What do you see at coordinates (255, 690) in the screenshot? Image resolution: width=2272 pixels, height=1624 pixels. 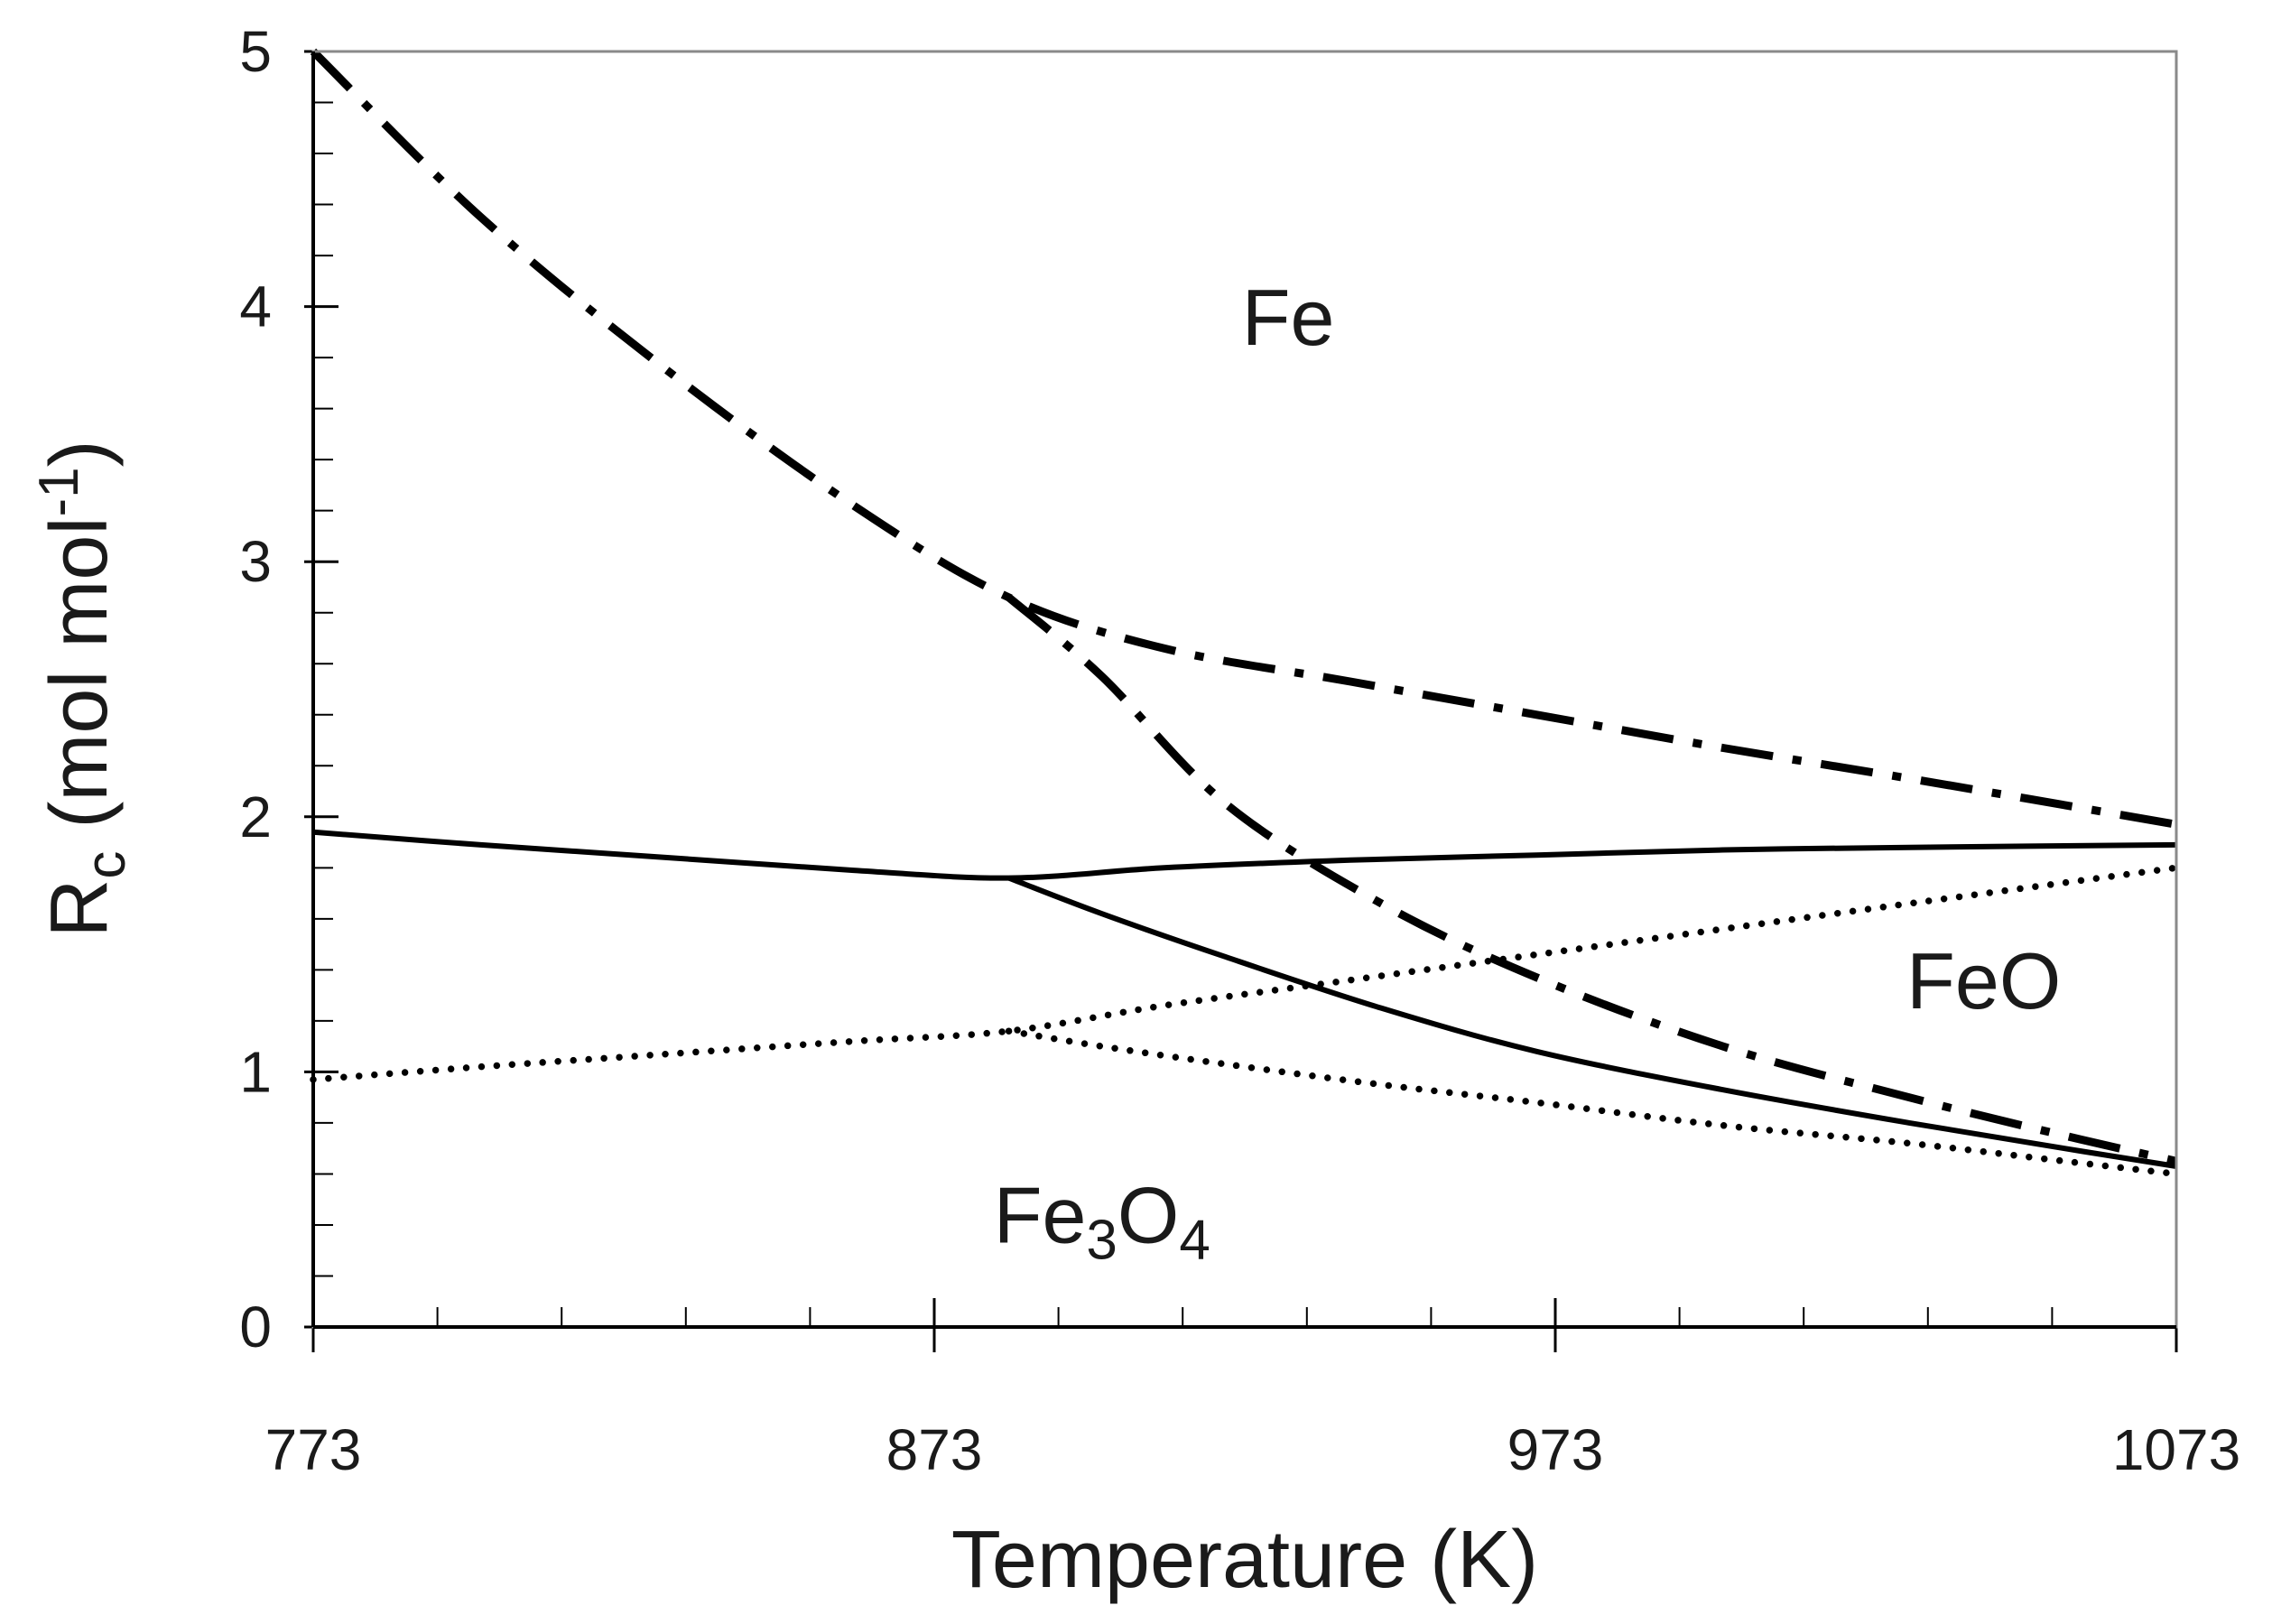 I see `y-tick-labels: 0 1 2 3 4 5` at bounding box center [255, 690].